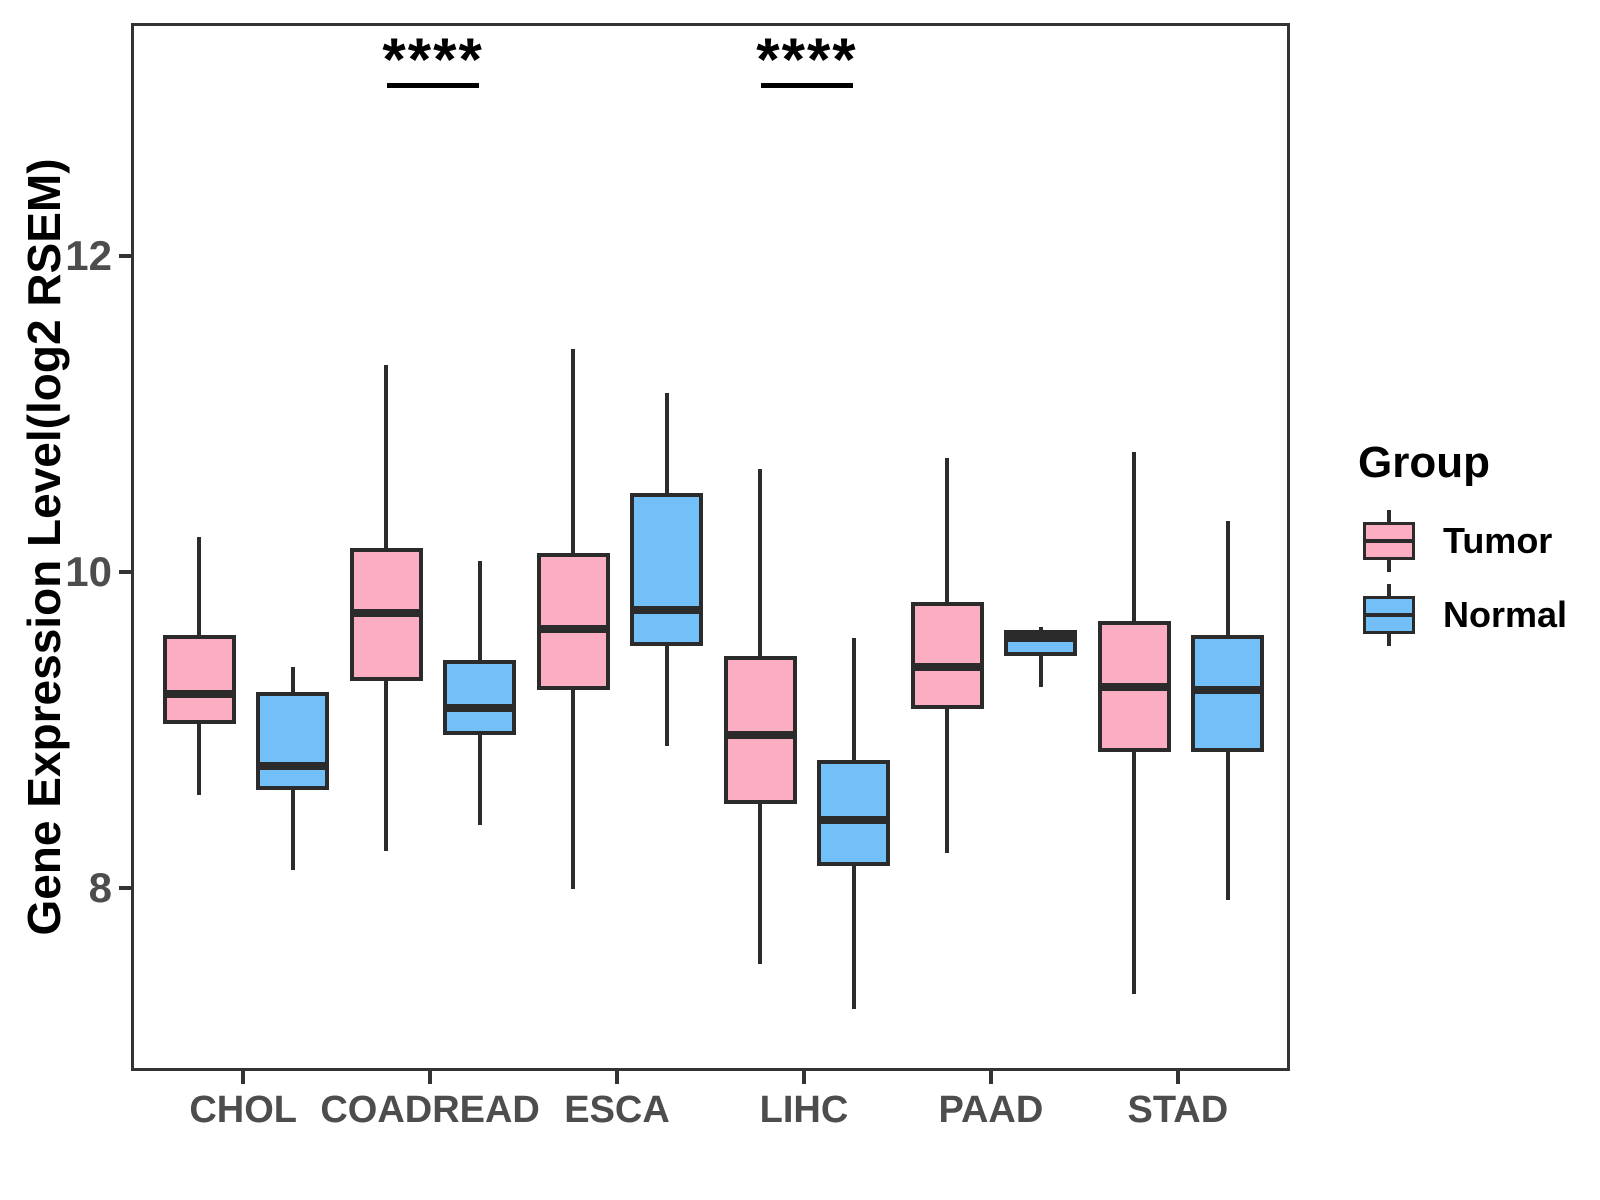  I want to click on x-tick-label-PAAD: PAAD, so click(991, 1110).